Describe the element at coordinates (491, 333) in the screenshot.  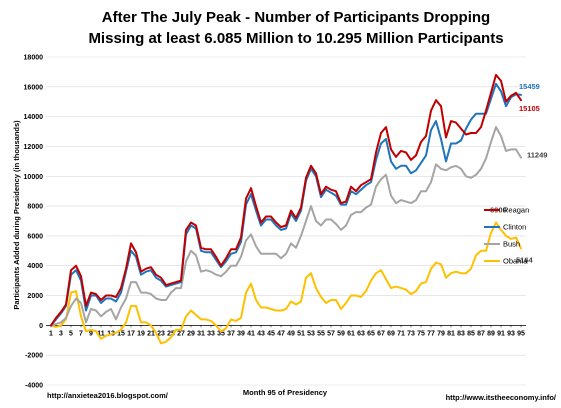
I see `x-tick-label: 89` at that location.